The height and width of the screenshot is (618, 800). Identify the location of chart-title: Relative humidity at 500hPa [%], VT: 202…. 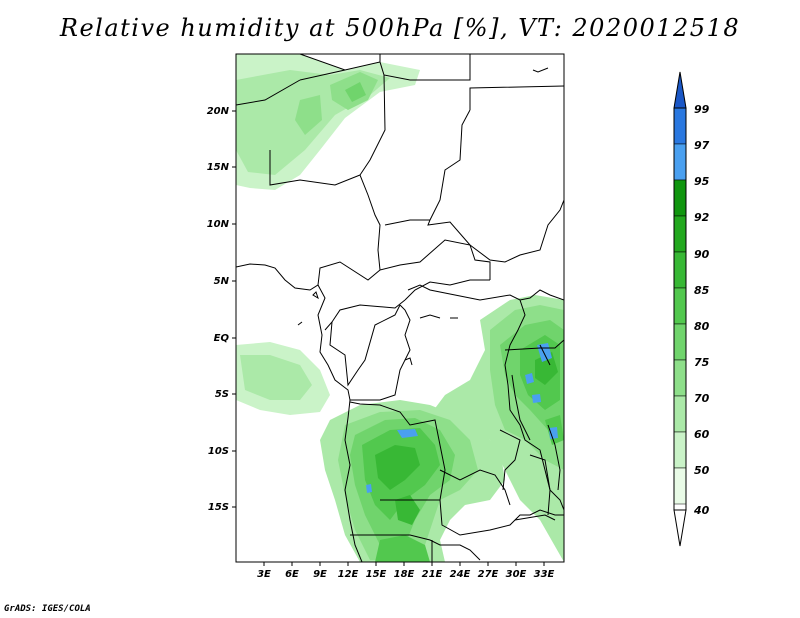
(400, 28).